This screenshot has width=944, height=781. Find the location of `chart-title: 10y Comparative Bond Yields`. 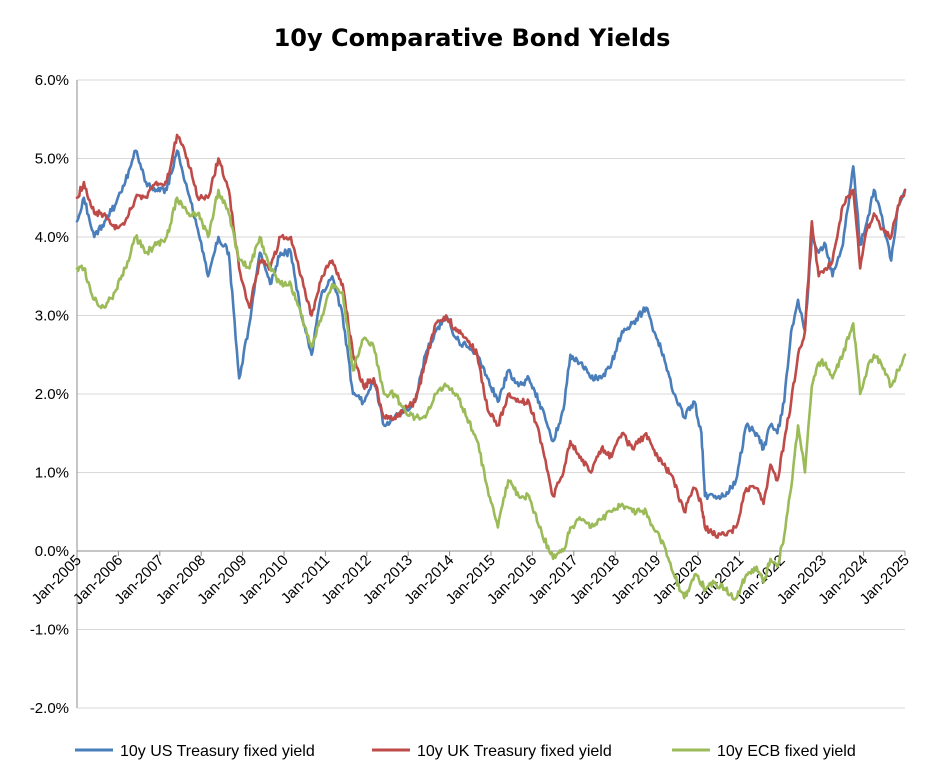

chart-title: 10y Comparative Bond Yields is located at coordinates (472, 38).